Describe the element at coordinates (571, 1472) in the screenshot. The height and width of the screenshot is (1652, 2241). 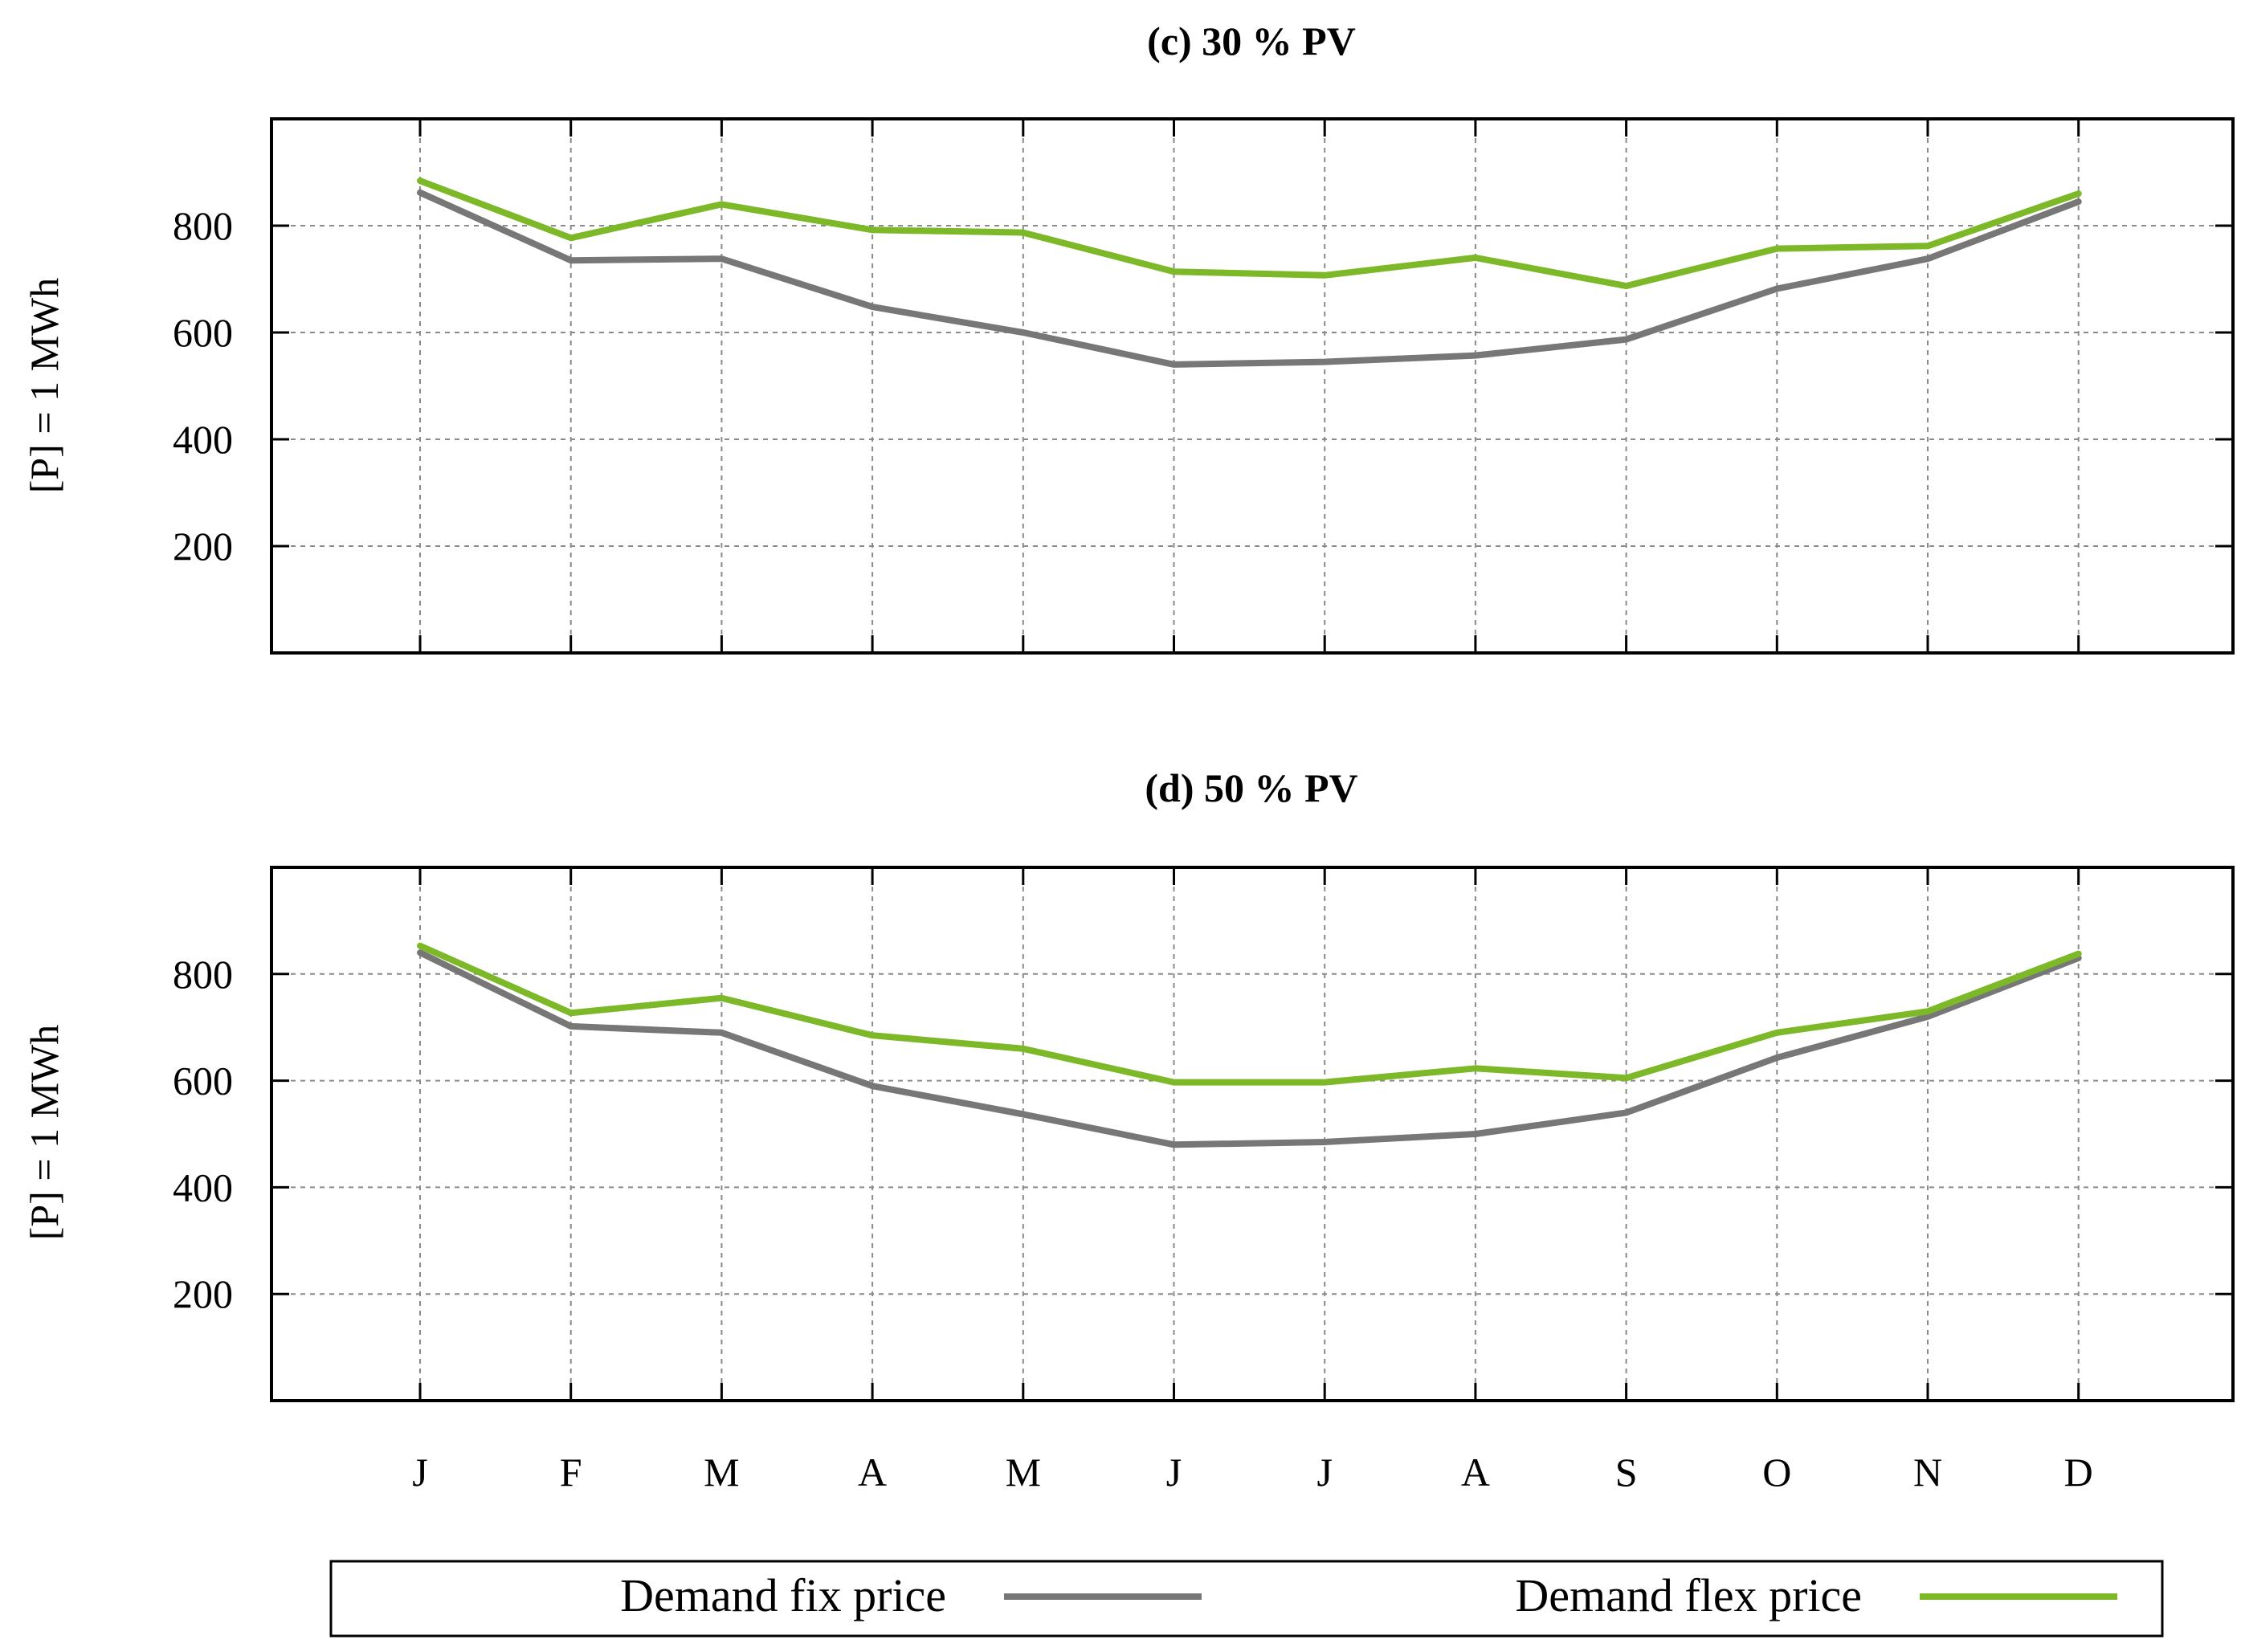
I see `x-tick-label: F` at that location.